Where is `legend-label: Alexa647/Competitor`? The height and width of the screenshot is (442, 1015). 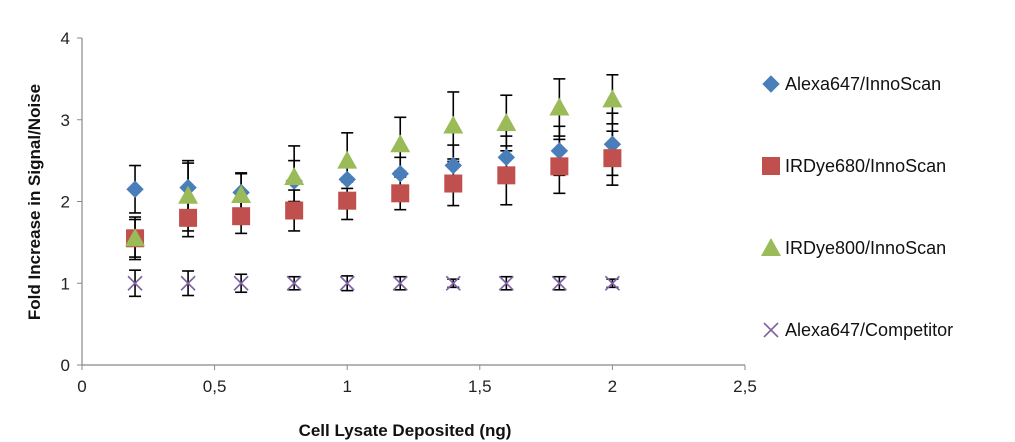
legend-label: Alexa647/Competitor is located at coordinates (869, 330).